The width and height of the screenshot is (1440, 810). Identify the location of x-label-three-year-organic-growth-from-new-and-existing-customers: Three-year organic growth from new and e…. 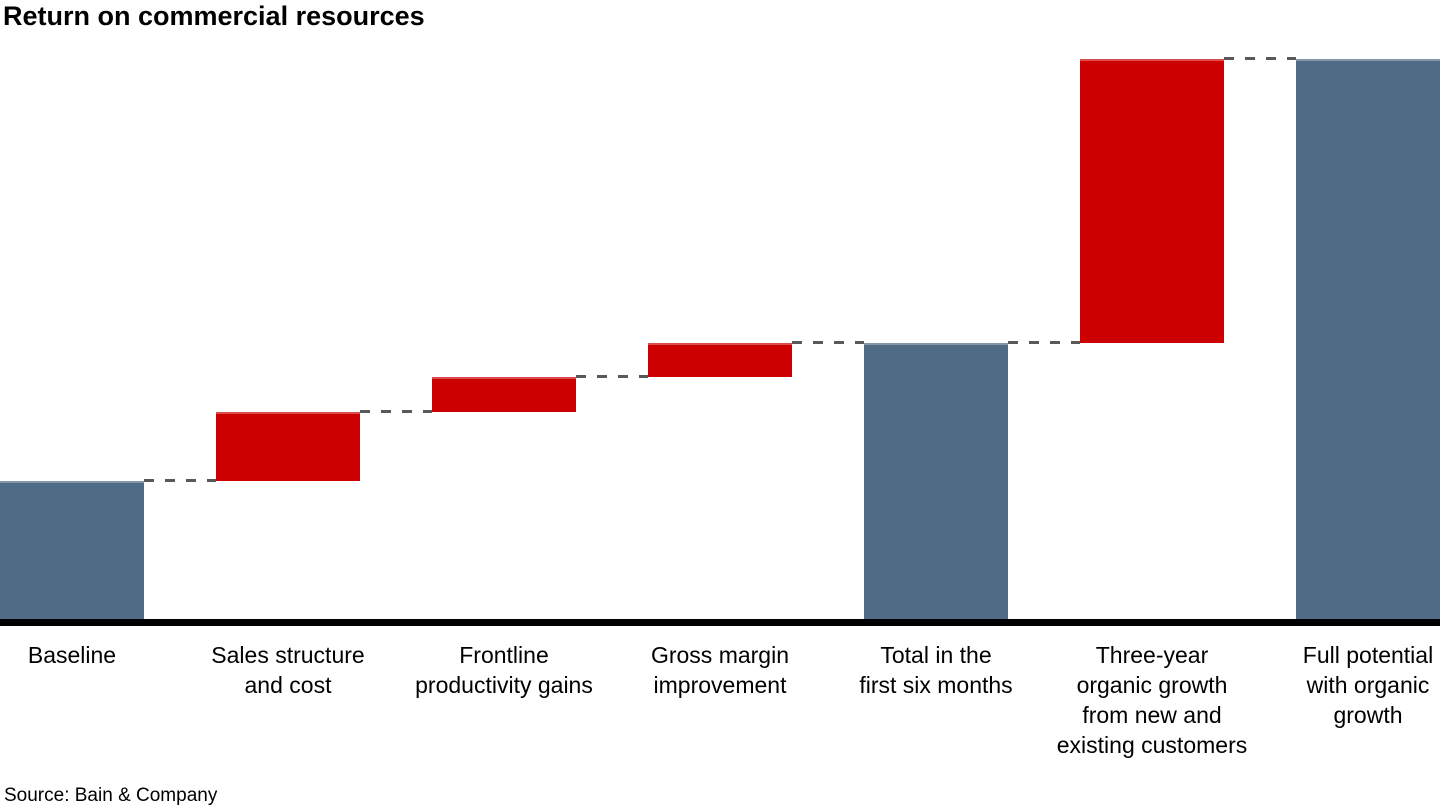
(1152, 700).